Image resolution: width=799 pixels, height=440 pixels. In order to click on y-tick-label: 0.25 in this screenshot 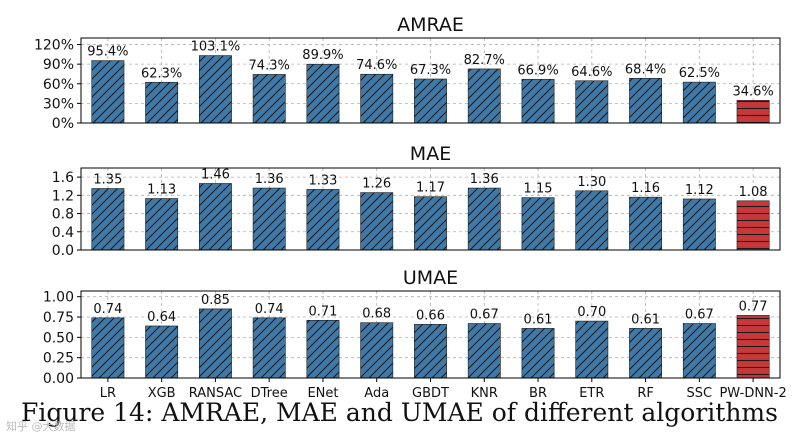, I will do `click(58, 359)`.